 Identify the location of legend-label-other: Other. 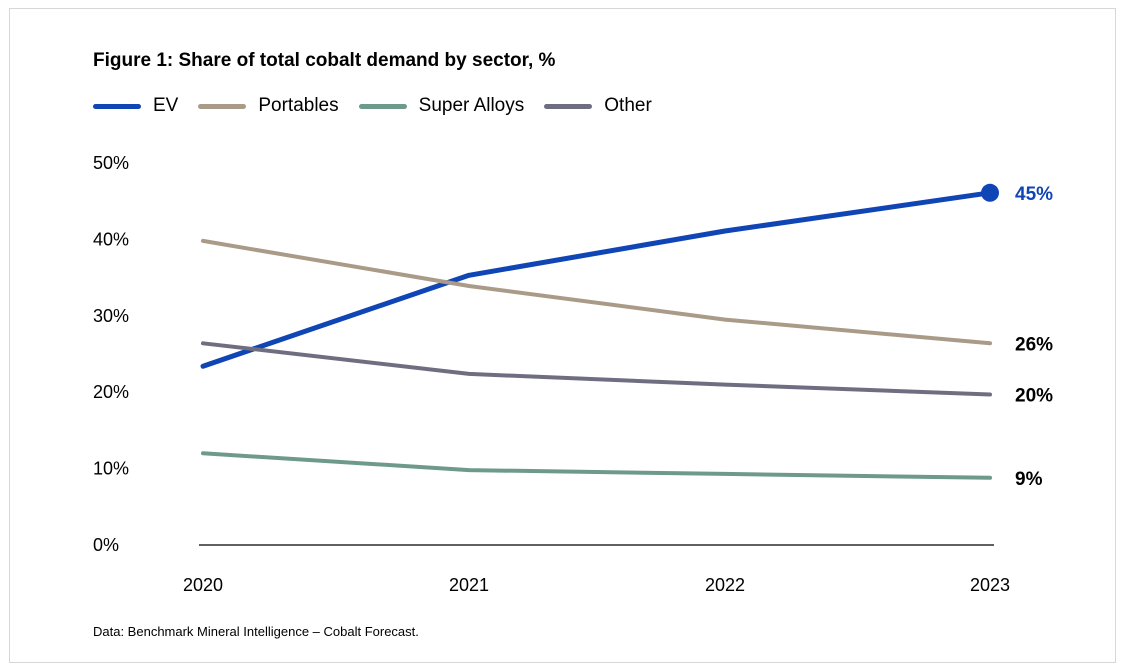
(628, 105).